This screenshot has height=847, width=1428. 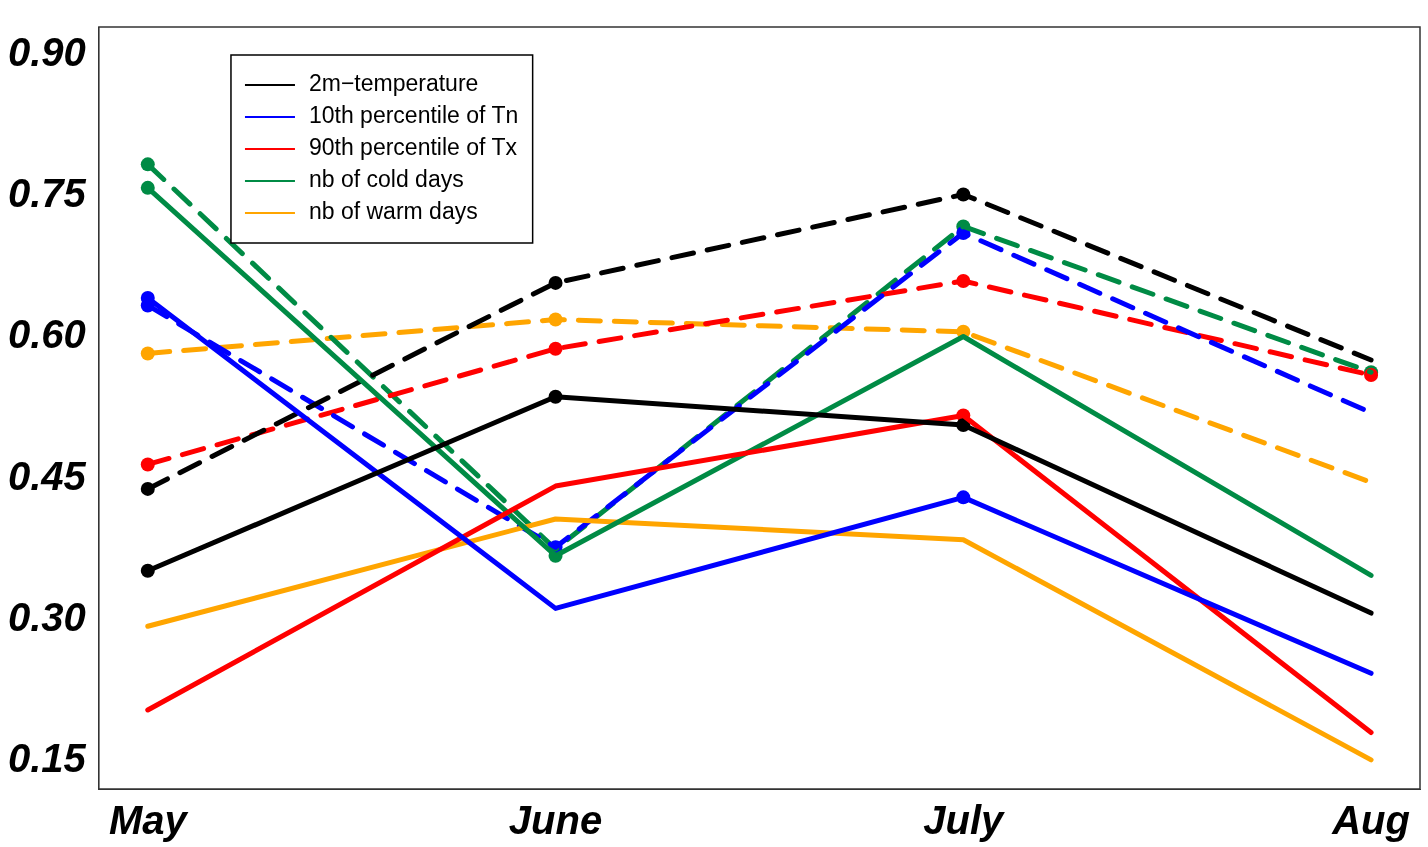 I want to click on x-tick-label: Aug, so click(x=1370, y=820).